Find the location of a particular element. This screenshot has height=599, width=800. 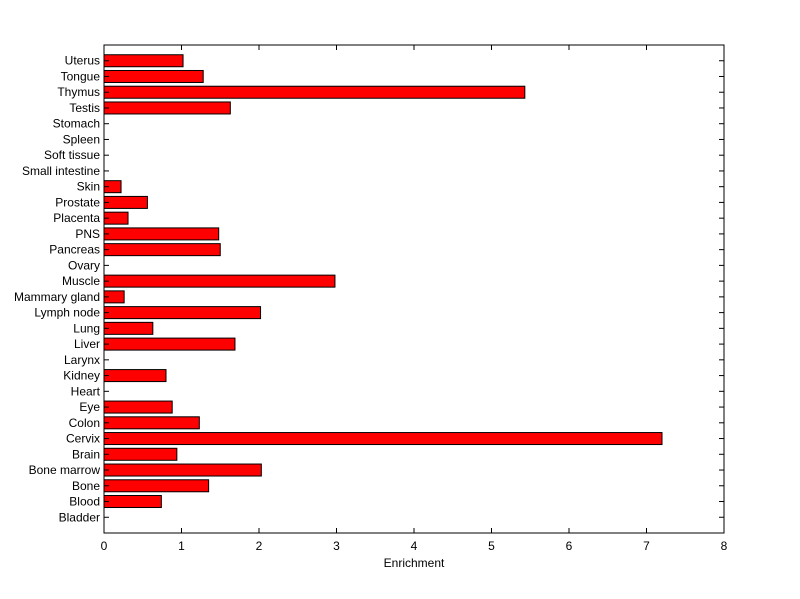

category-label-blood: Blood is located at coordinates (84, 502).